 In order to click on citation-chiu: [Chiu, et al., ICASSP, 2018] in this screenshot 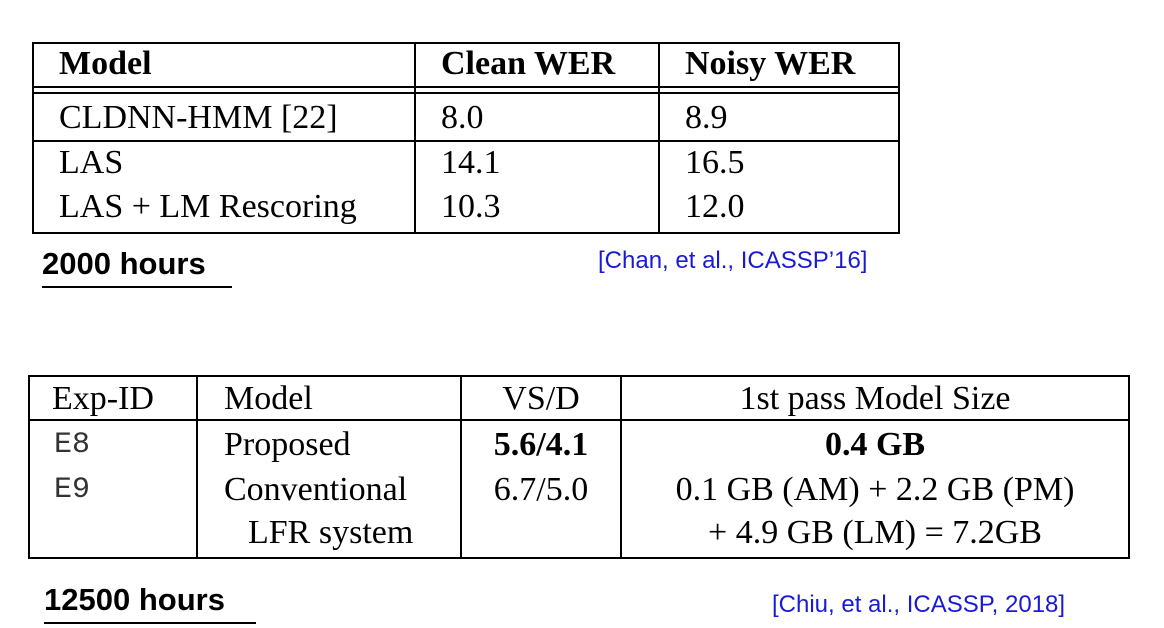, I will do `click(919, 604)`.